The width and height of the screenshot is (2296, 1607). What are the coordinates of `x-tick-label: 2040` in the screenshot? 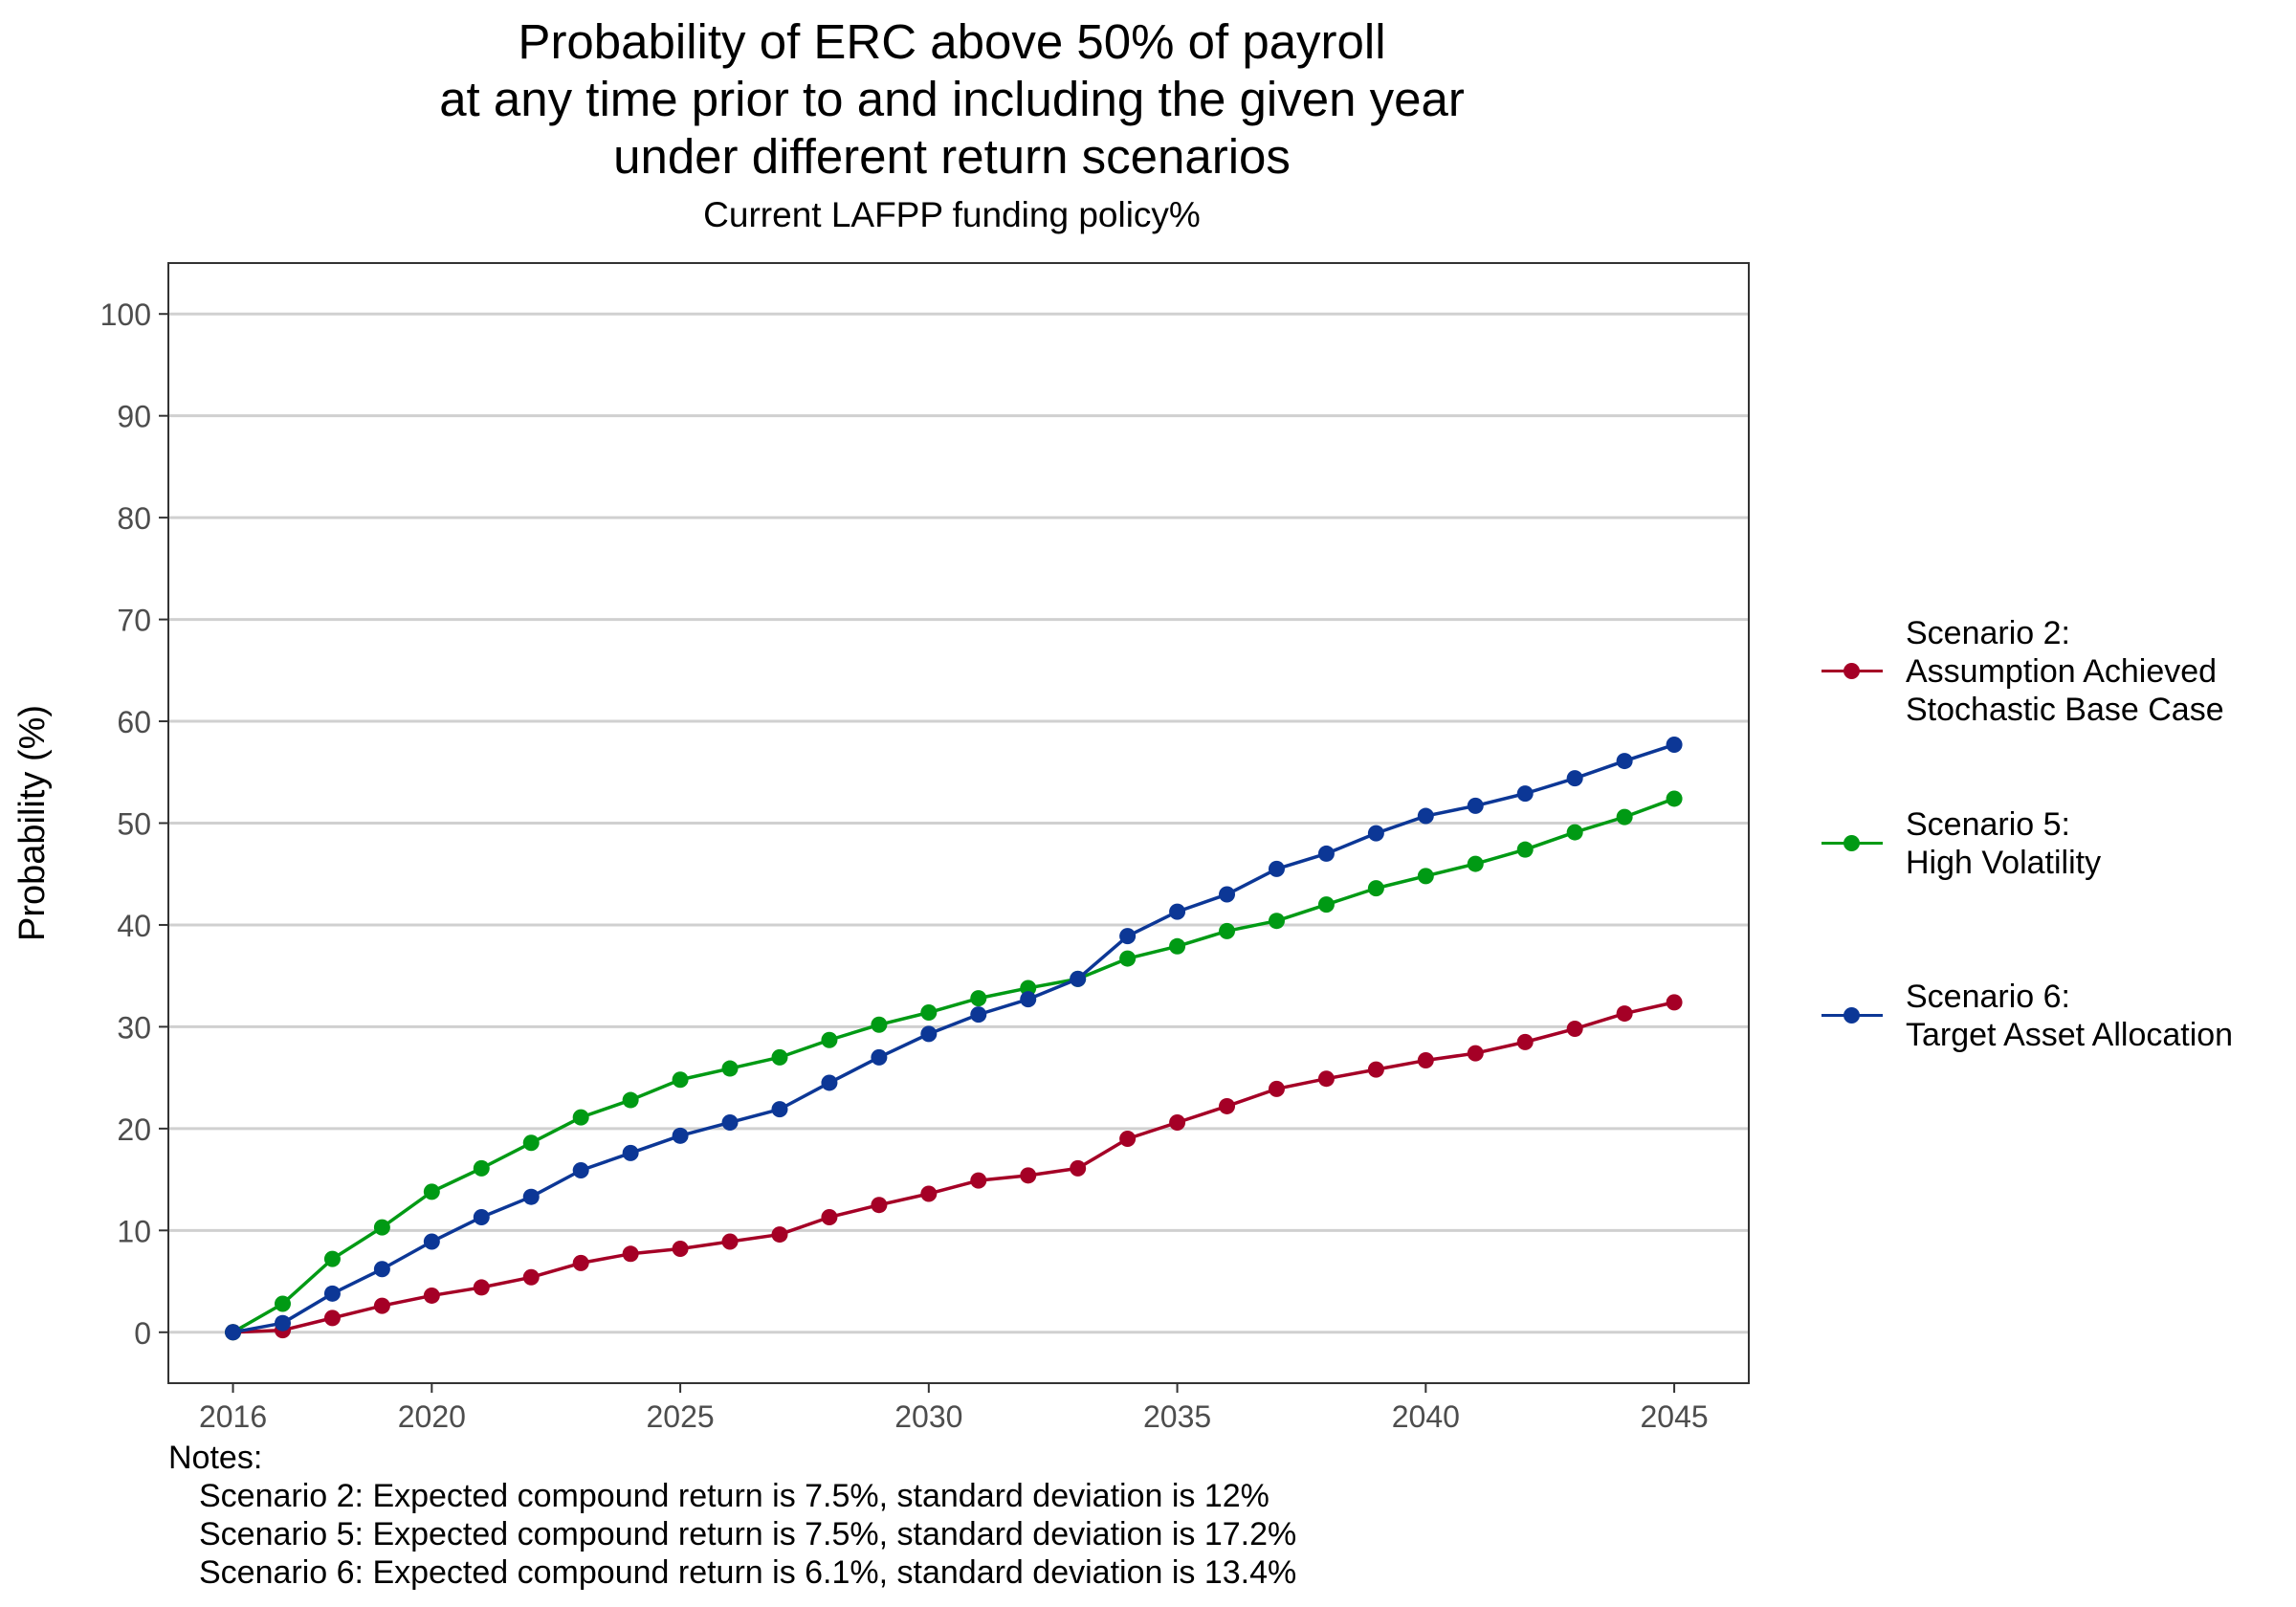 It's located at (1426, 1416).